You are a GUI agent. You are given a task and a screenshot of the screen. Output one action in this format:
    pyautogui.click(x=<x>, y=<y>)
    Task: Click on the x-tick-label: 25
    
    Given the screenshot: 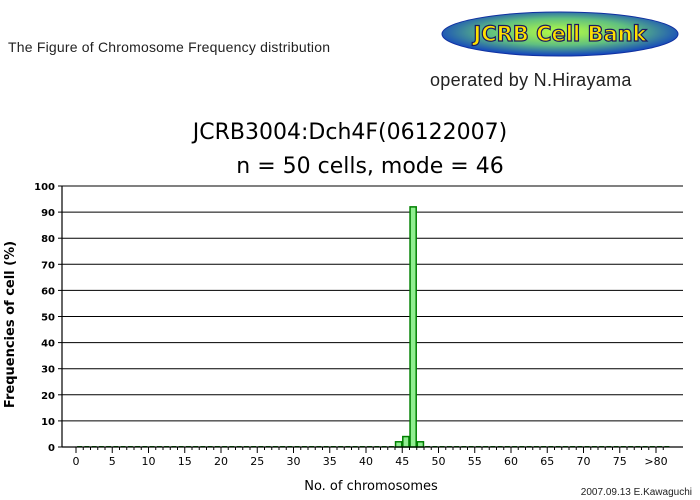 What is the action you would take?
    pyautogui.click(x=257, y=461)
    